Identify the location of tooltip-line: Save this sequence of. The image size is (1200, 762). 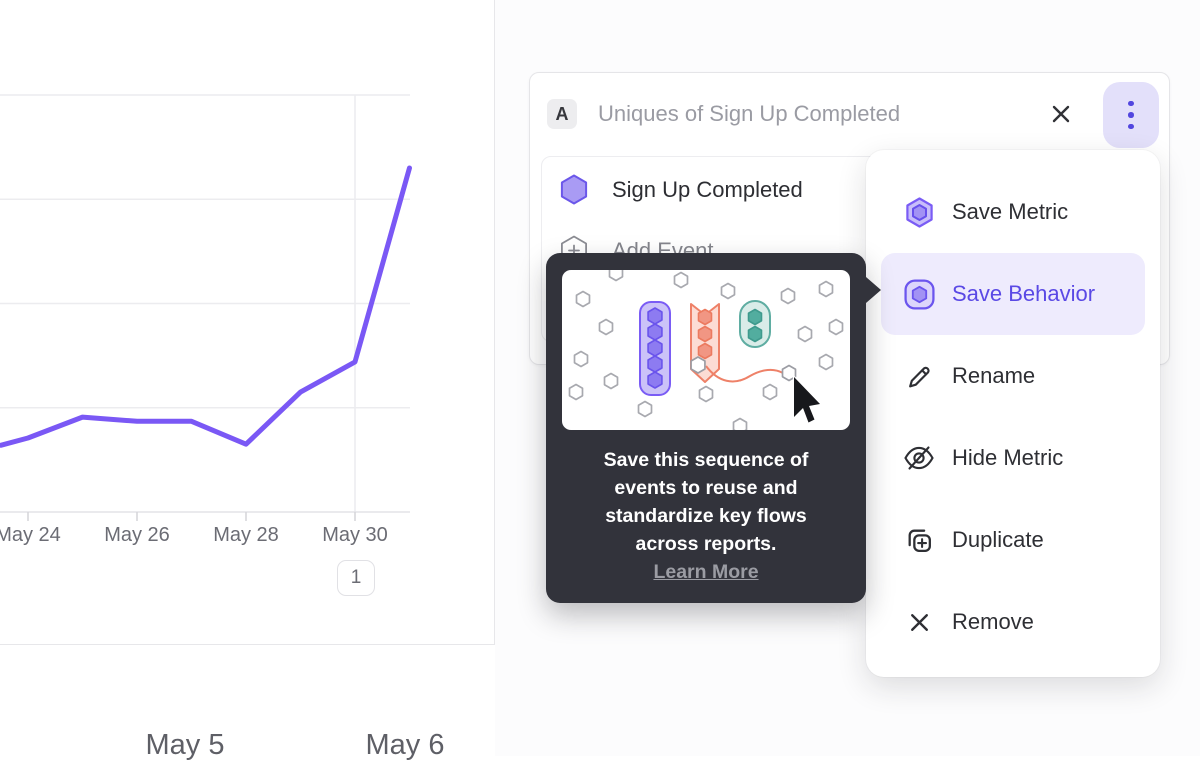
(706, 460).